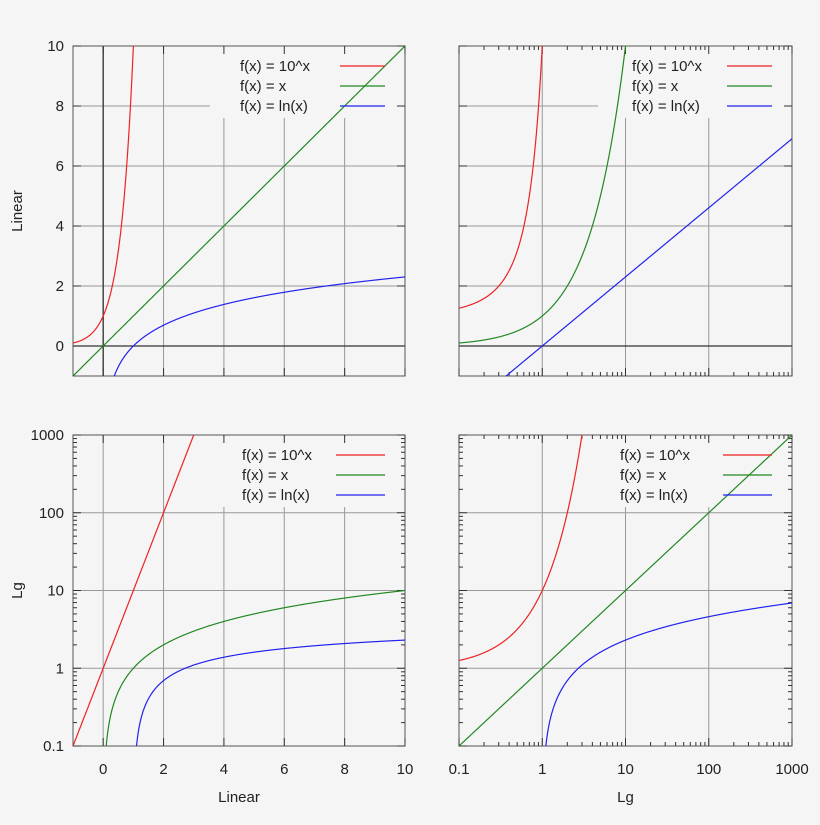  I want to click on y-axis-label: Linear, so click(17, 211).